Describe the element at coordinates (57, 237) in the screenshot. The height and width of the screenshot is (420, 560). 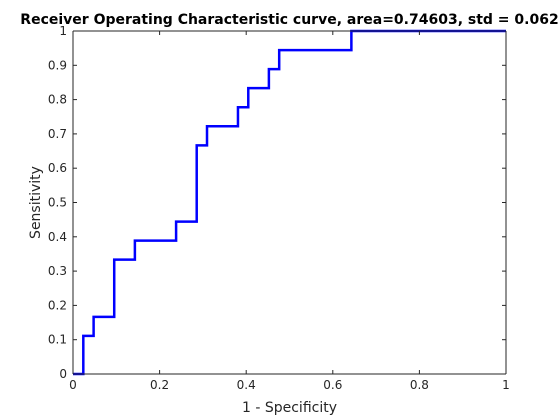
I see `y-tick-label: 0.4` at that location.